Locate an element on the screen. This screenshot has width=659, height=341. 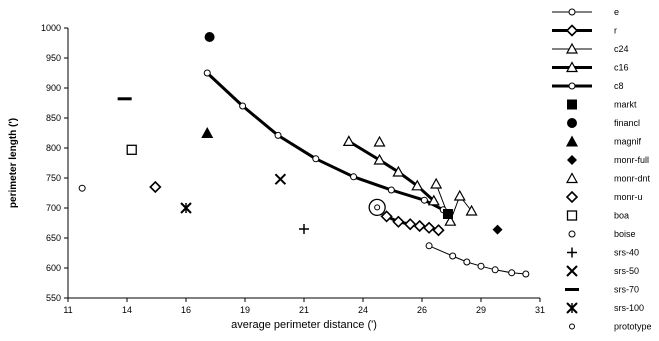
x-tick-label: 21 is located at coordinates (304, 310).